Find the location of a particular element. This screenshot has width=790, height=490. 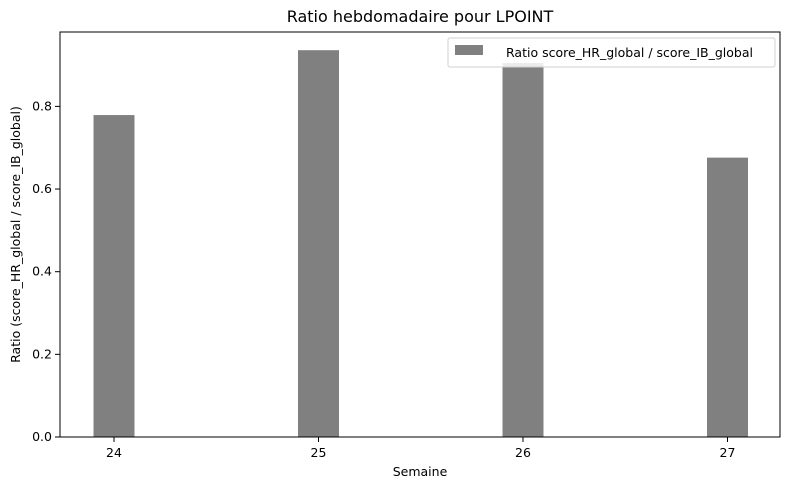

legend-box is located at coordinates (611, 52).